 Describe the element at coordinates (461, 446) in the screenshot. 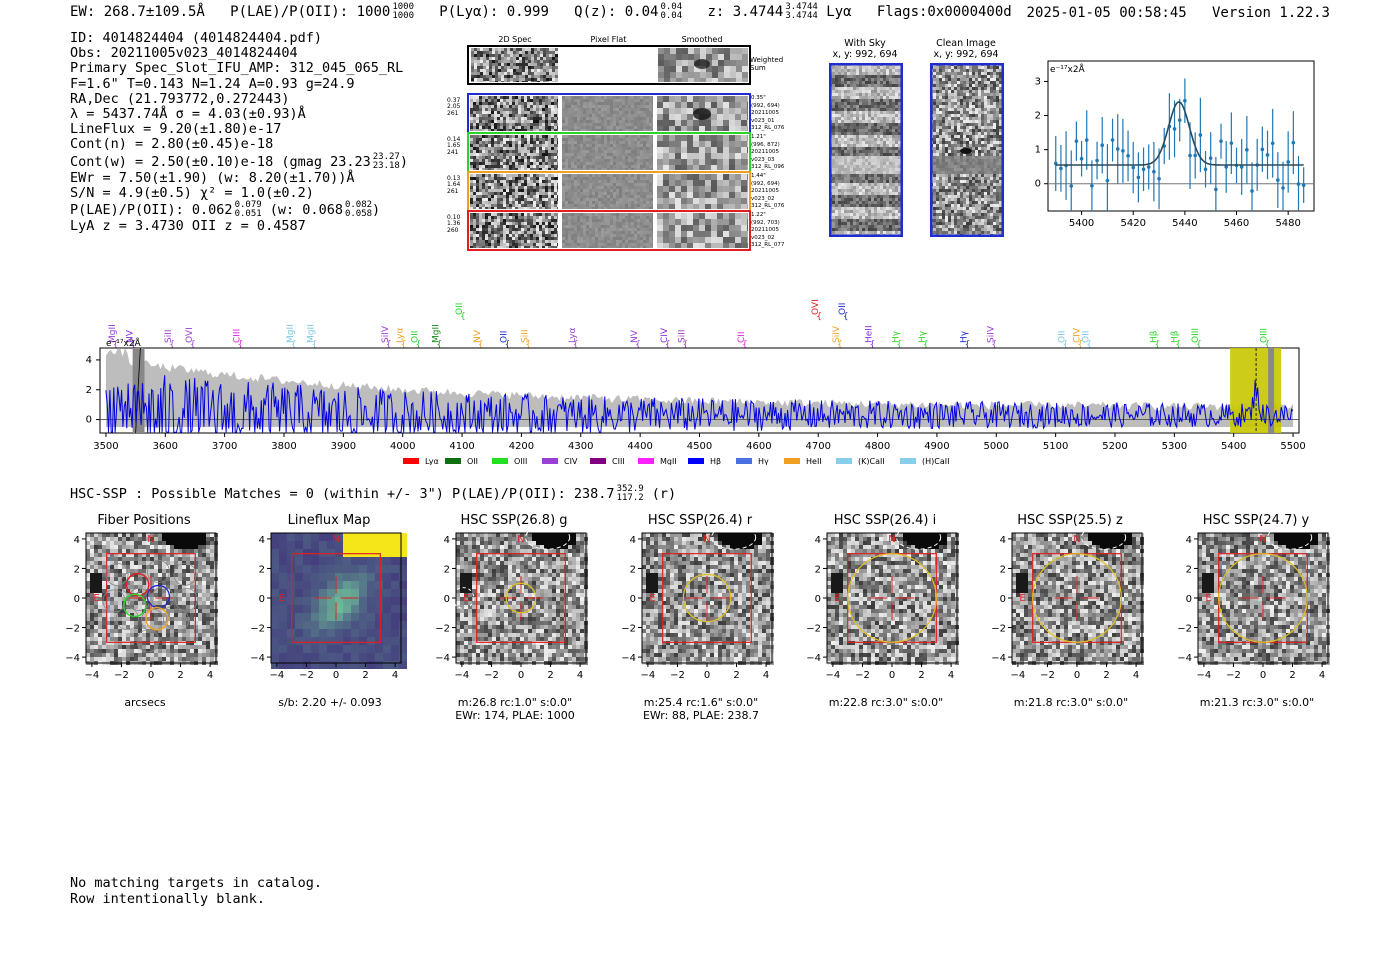

I see `spectrum-xtick: 4100` at that location.